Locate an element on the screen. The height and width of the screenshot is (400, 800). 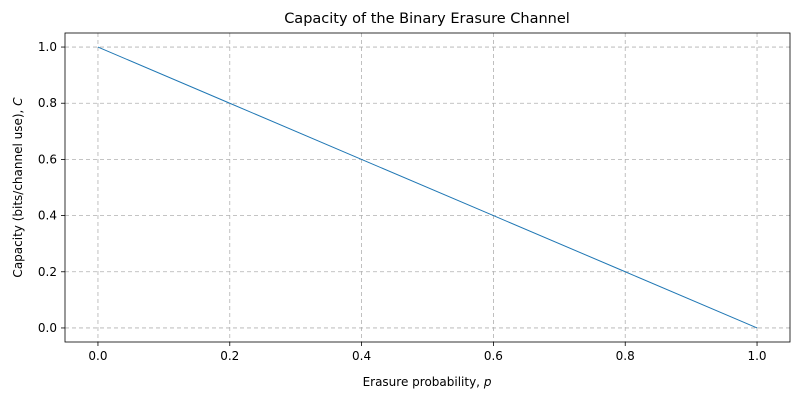
x-axis-label: Erasure probability, p is located at coordinates (427, 382).